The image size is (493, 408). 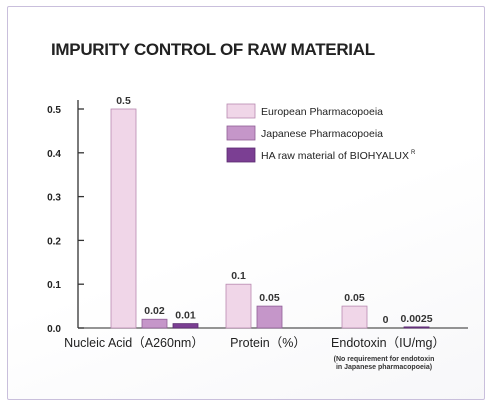 What do you see at coordinates (238, 276) in the screenshot?
I see `data-label: 0.1` at bounding box center [238, 276].